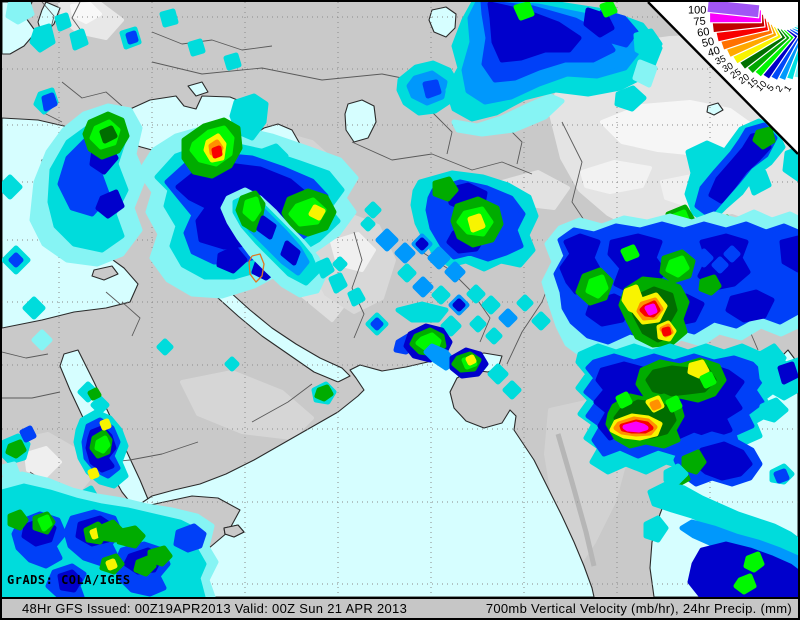  I want to click on legend-value-label: 100, so click(697, 10).